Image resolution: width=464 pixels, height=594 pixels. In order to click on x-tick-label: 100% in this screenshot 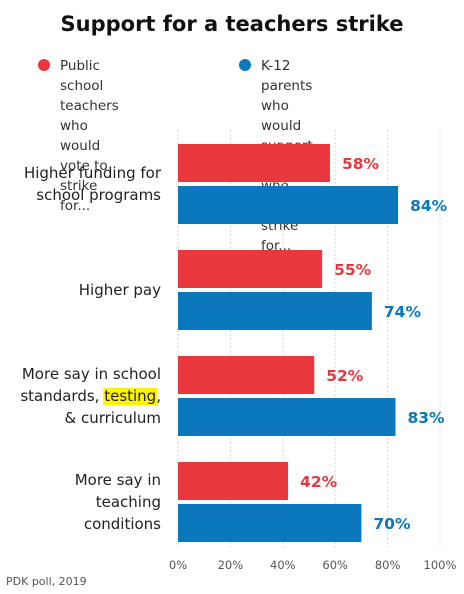, I will do `click(440, 565)`.